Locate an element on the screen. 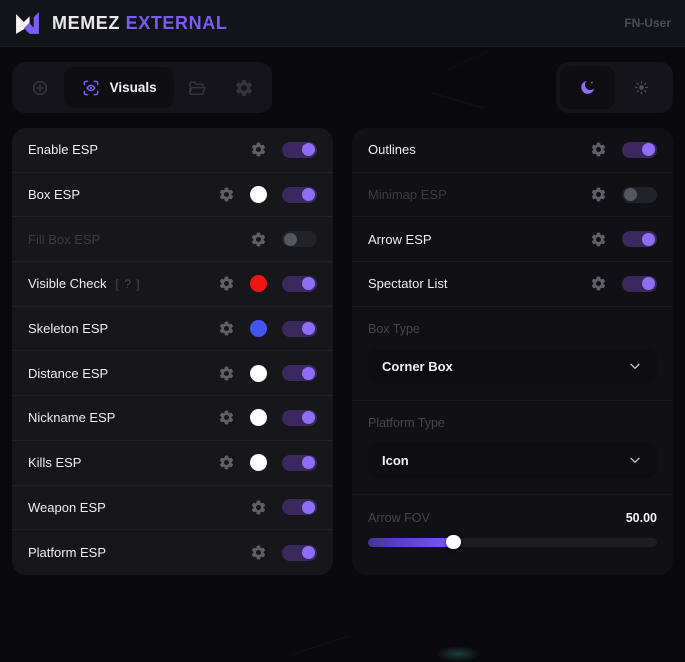 This screenshot has width=685, height=662. setting-row: Fill Box ESP is located at coordinates (172, 240).